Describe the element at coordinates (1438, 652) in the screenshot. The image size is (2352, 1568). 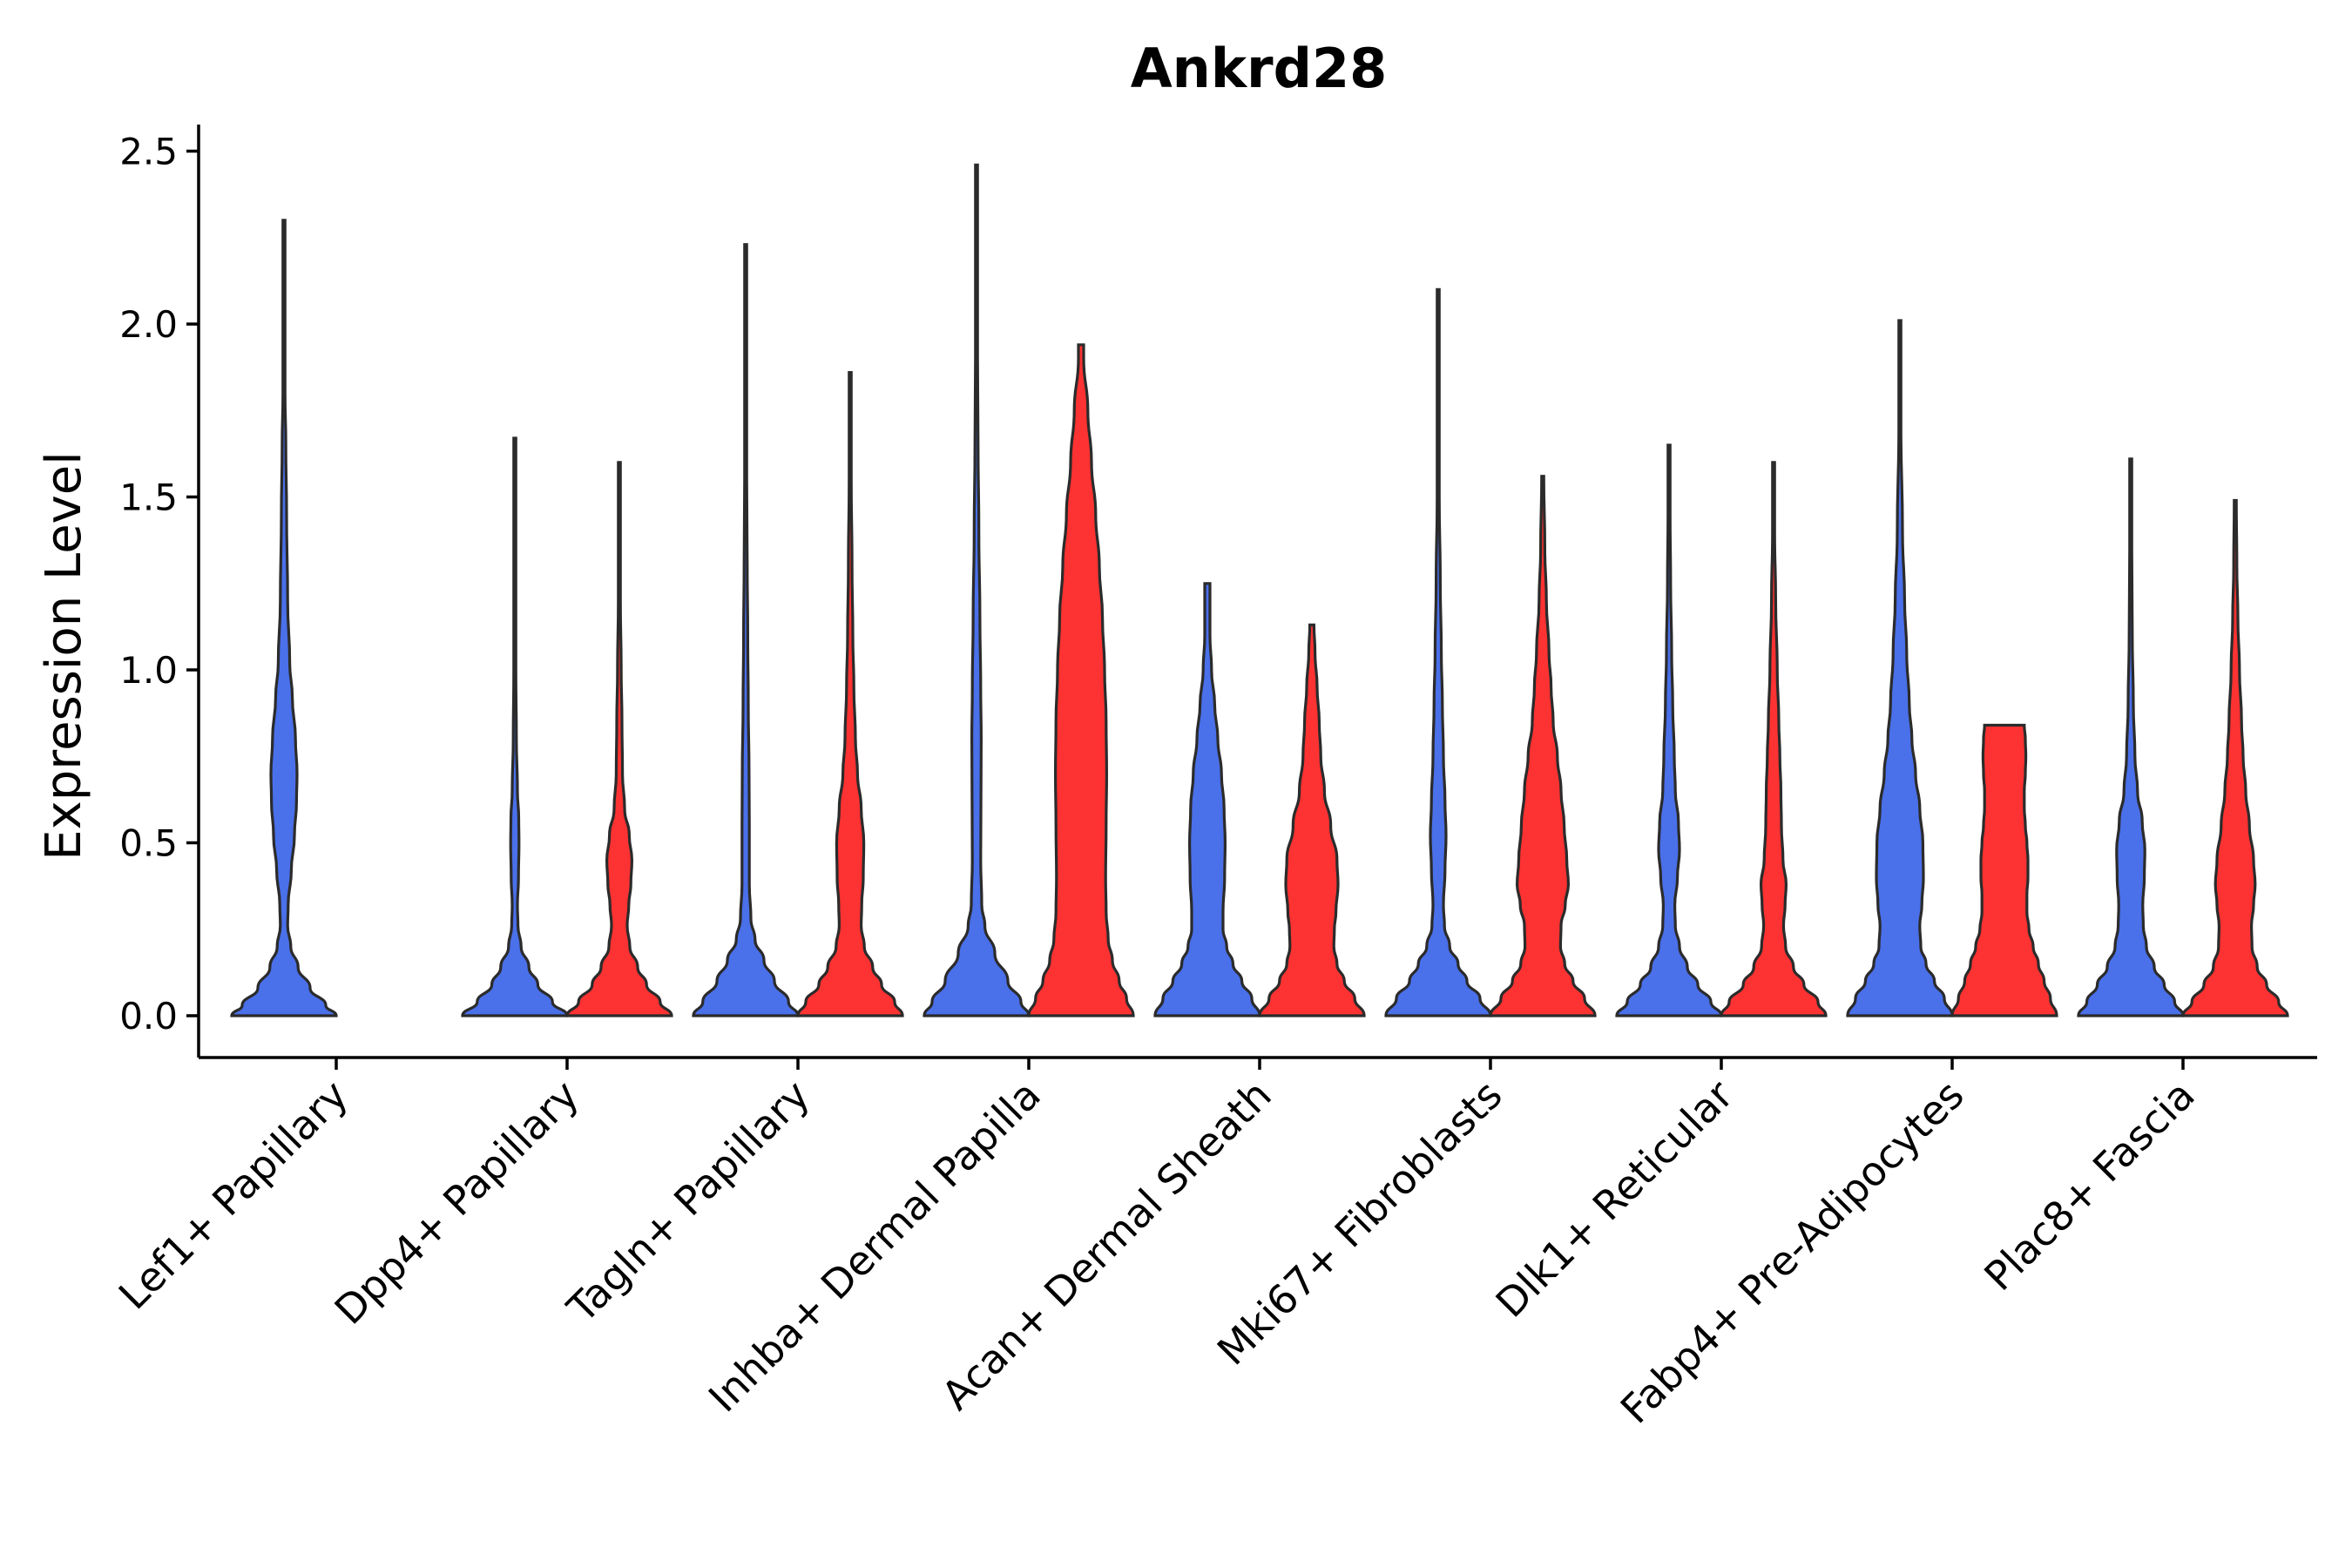
I see `violin-group_a-mki67-fibroblasts` at that location.